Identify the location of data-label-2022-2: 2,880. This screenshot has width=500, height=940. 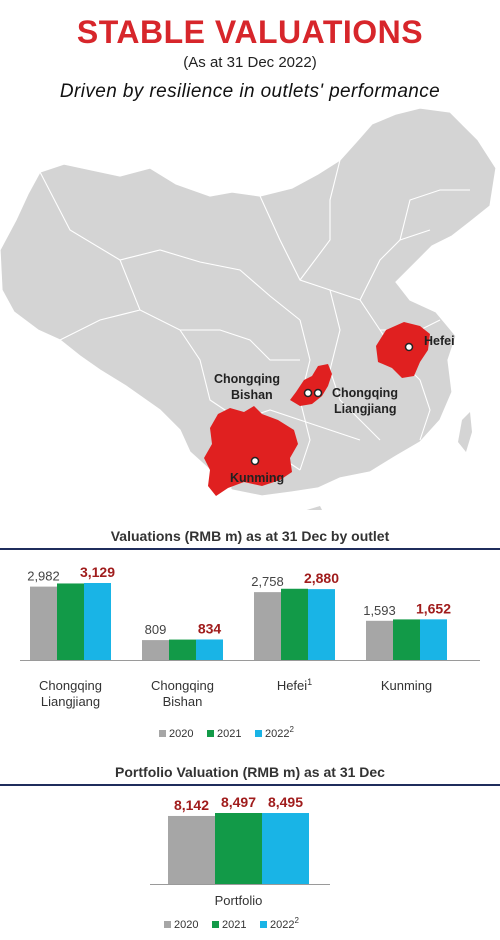
(321, 578).